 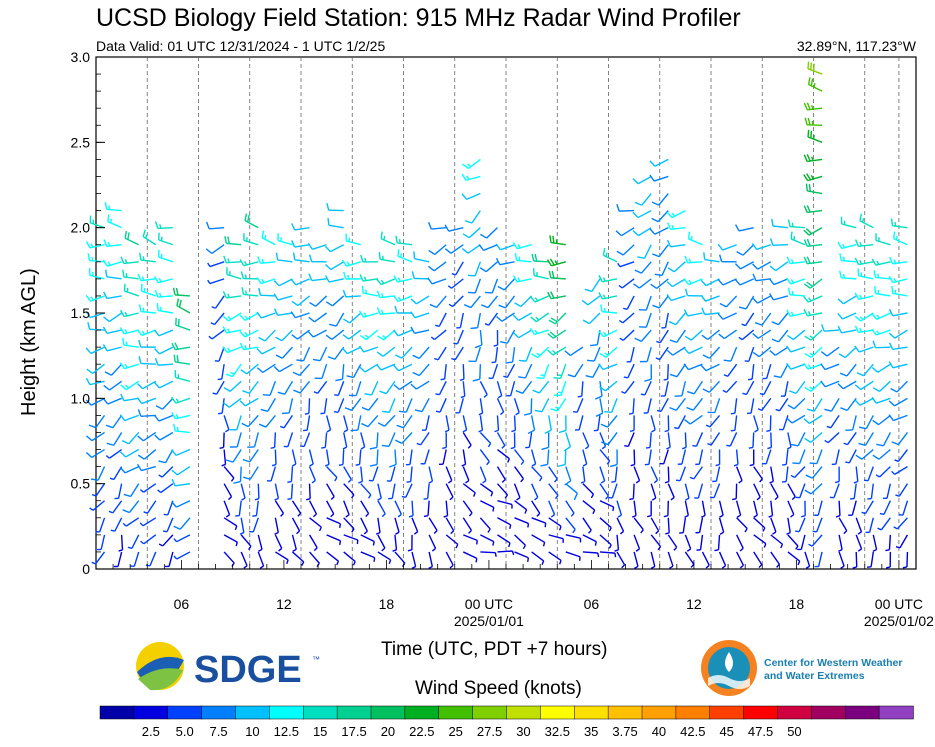 I want to click on x-tick-label: 18, so click(x=387, y=604).